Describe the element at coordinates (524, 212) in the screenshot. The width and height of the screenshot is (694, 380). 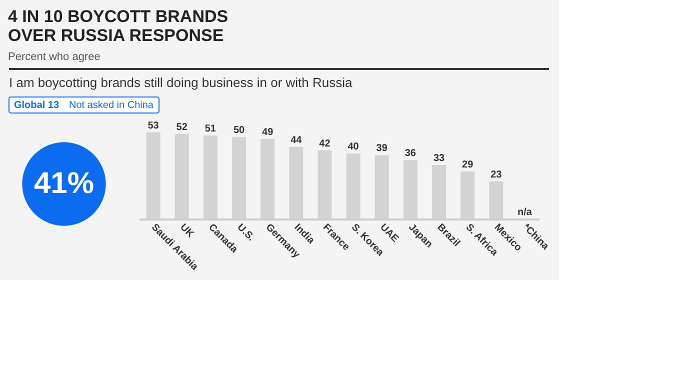
I see `text: n/a` at that location.